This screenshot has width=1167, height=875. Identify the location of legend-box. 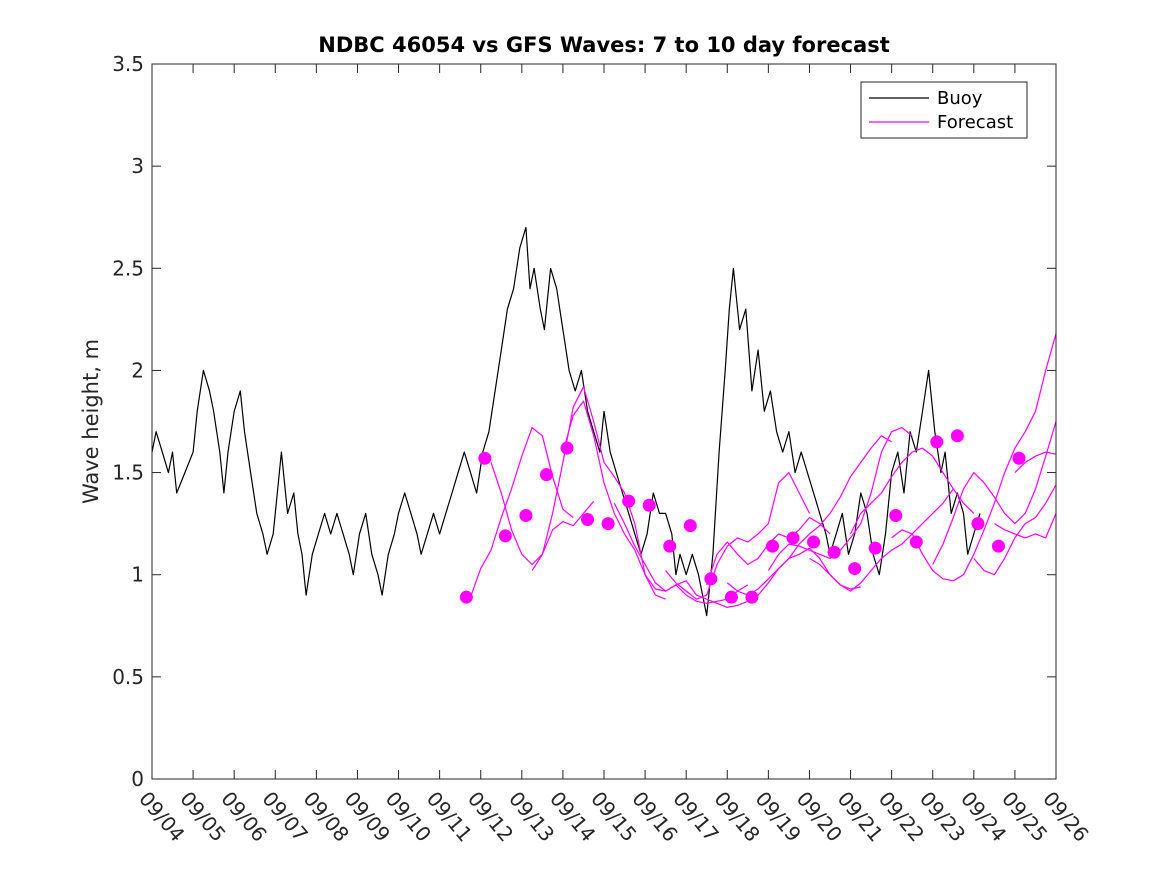
(944, 110).